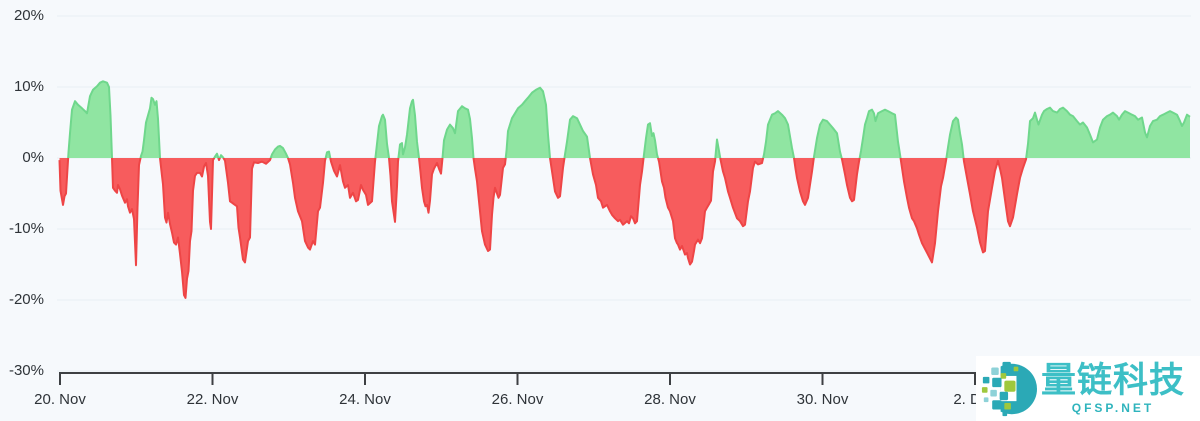 This screenshot has height=421, width=1200. Describe the element at coordinates (670, 399) in the screenshot. I see `x-tick-label: 28. Nov` at that location.